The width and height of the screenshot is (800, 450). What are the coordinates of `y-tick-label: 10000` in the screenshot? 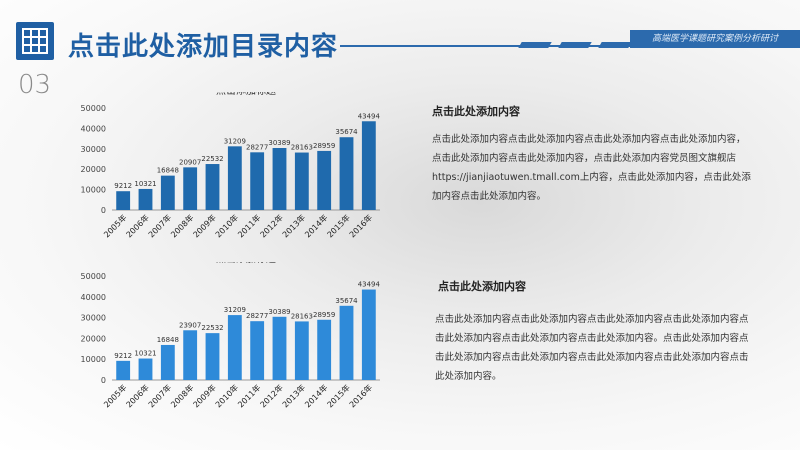 It's located at (93, 359).